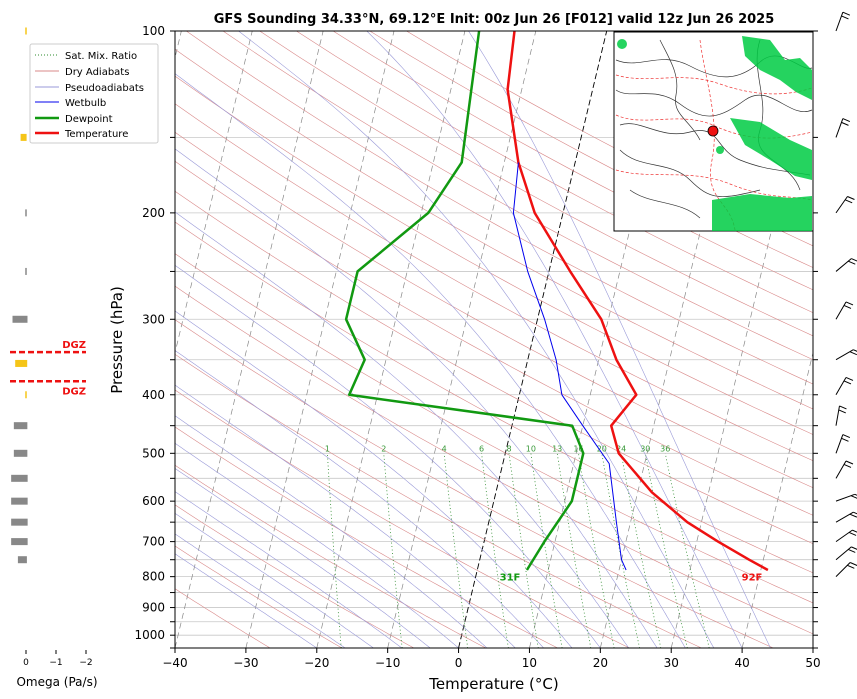  I want to click on y-tick-label: 200, so click(153, 213).